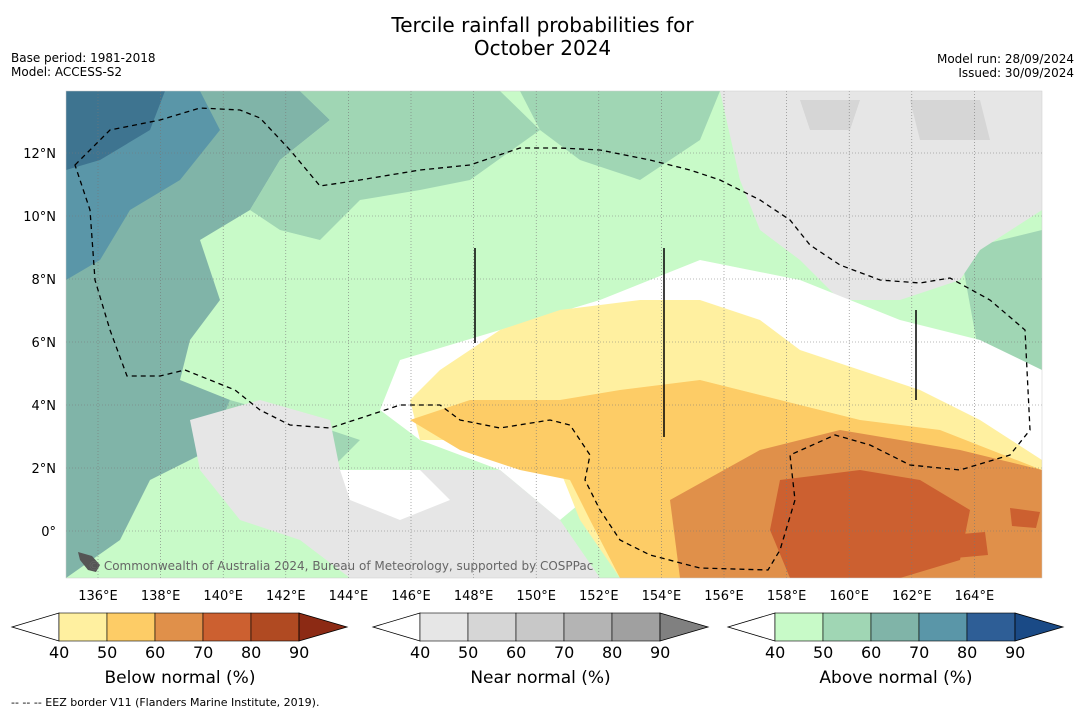  I want to click on title-line-1: Tercile rainfall probabilities for, so click(542, 25).